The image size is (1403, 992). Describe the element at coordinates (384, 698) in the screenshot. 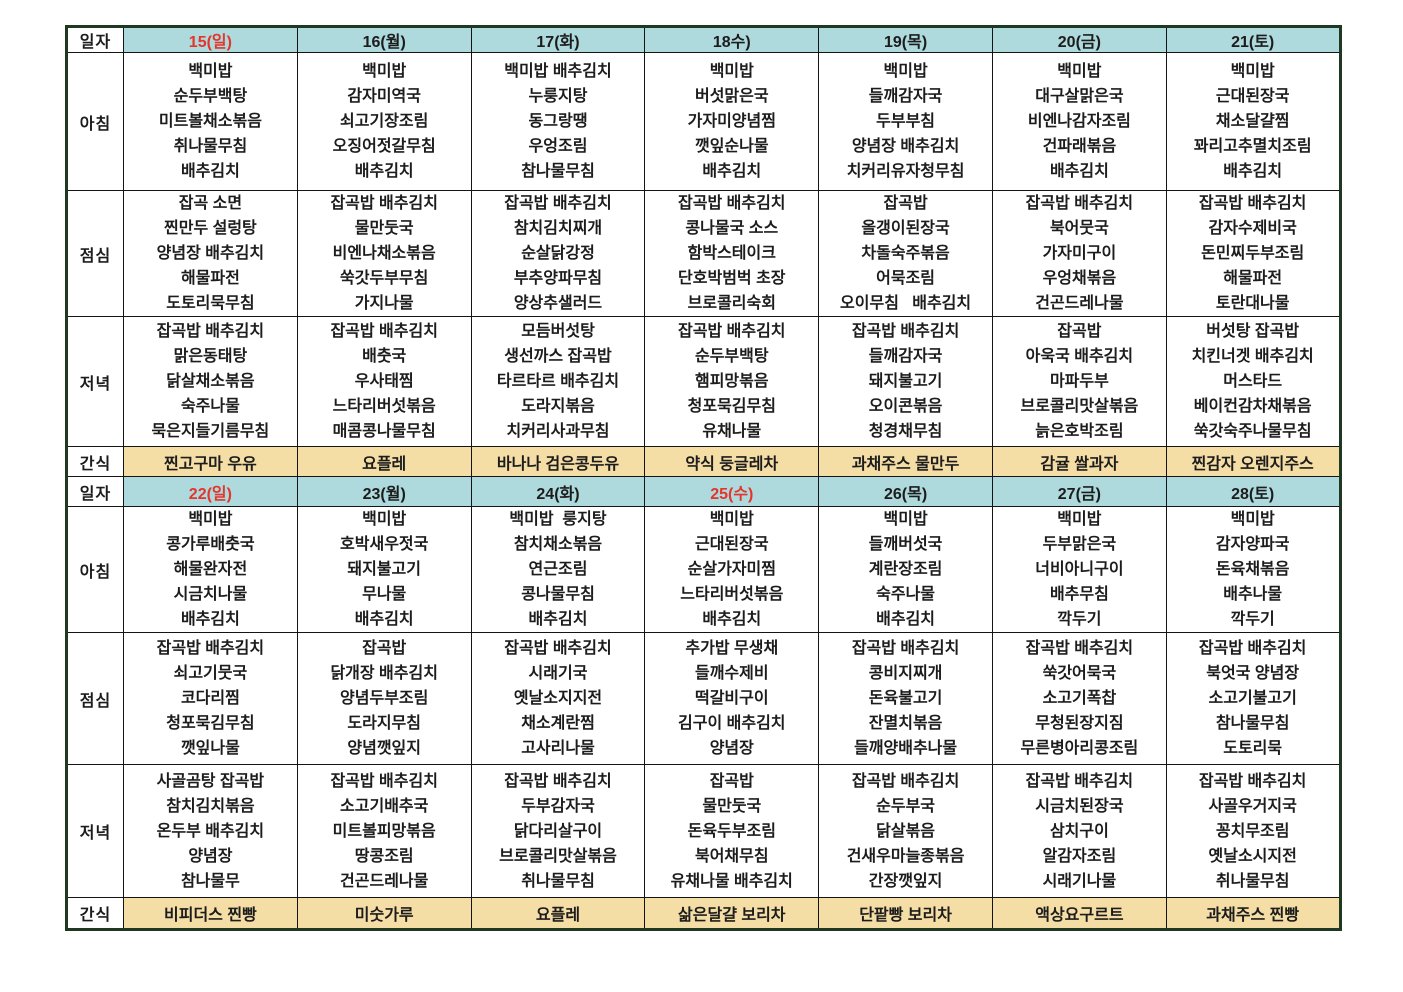

I see `menu-line: 양념두부조림` at that location.